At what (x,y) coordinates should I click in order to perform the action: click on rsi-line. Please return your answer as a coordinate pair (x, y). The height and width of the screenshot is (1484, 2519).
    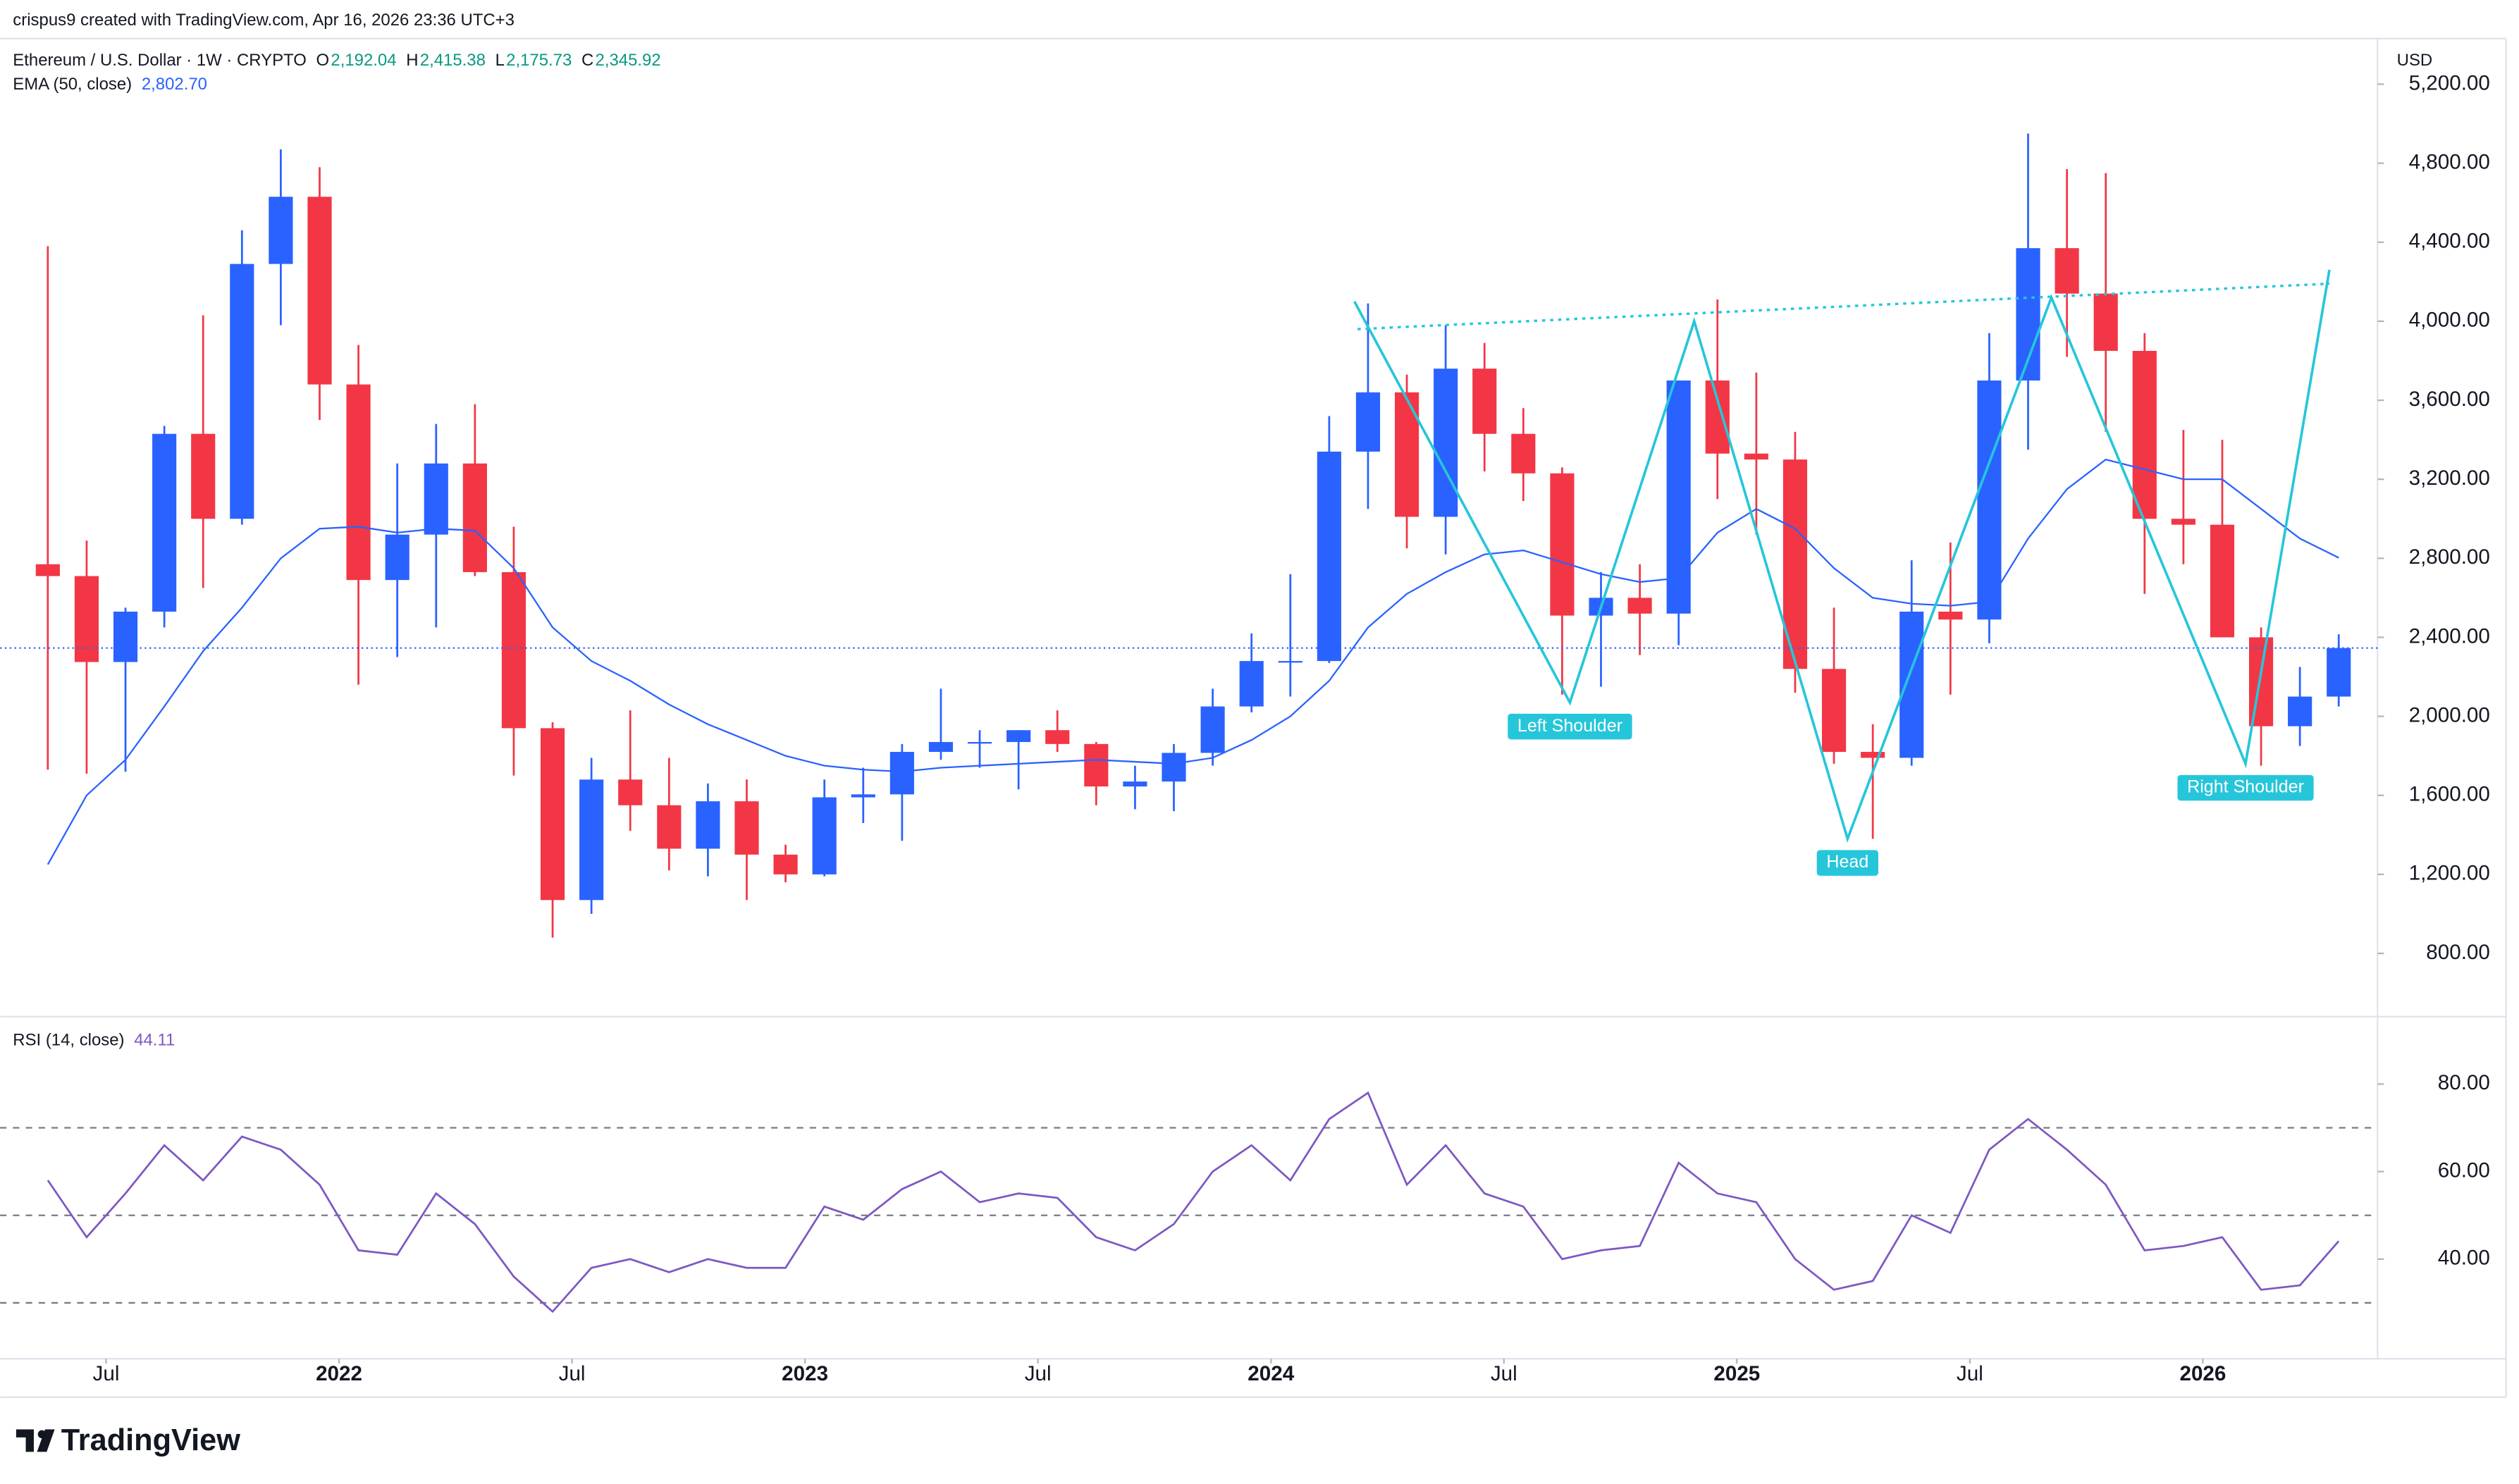
    Looking at the image, I should click on (1193, 1202).